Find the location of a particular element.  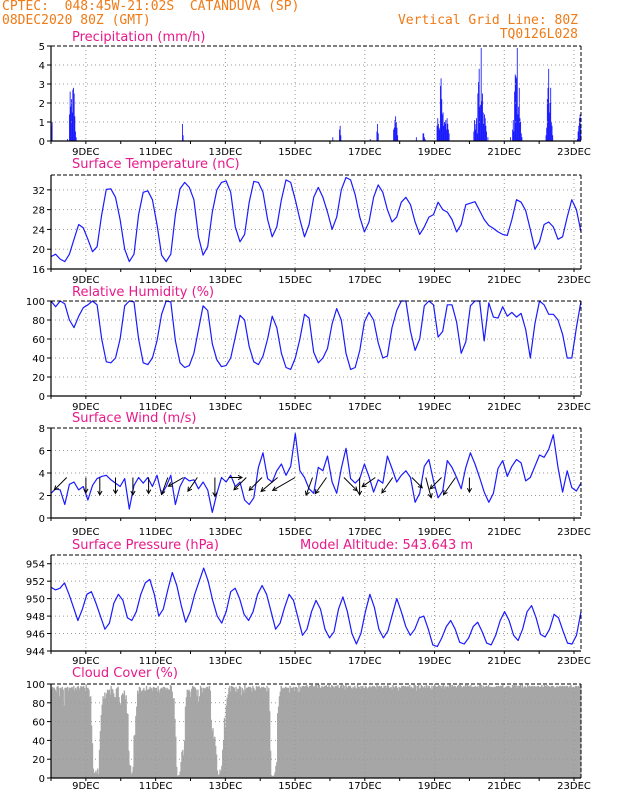

y-tick-label: 1 is located at coordinates (42, 123).